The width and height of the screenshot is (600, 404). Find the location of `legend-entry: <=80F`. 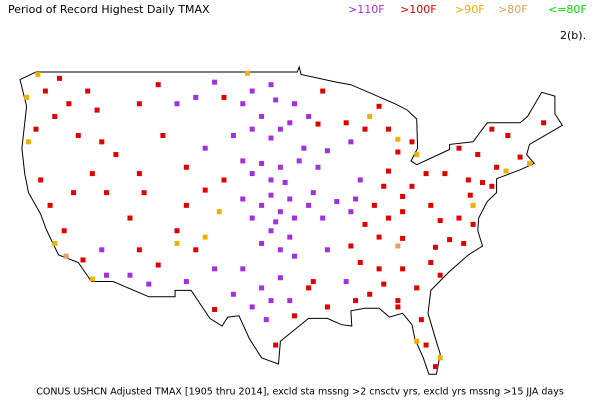

legend-entry: <=80F is located at coordinates (567, 9).